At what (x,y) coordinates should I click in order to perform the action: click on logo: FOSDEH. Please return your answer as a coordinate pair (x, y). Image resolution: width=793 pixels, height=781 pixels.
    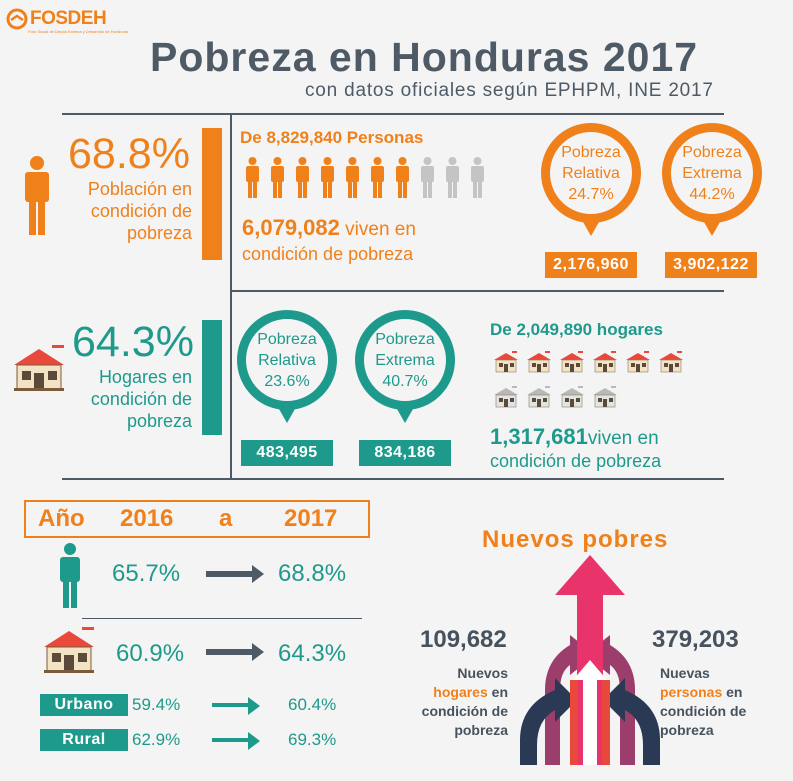
    Looking at the image, I should click on (56, 19).